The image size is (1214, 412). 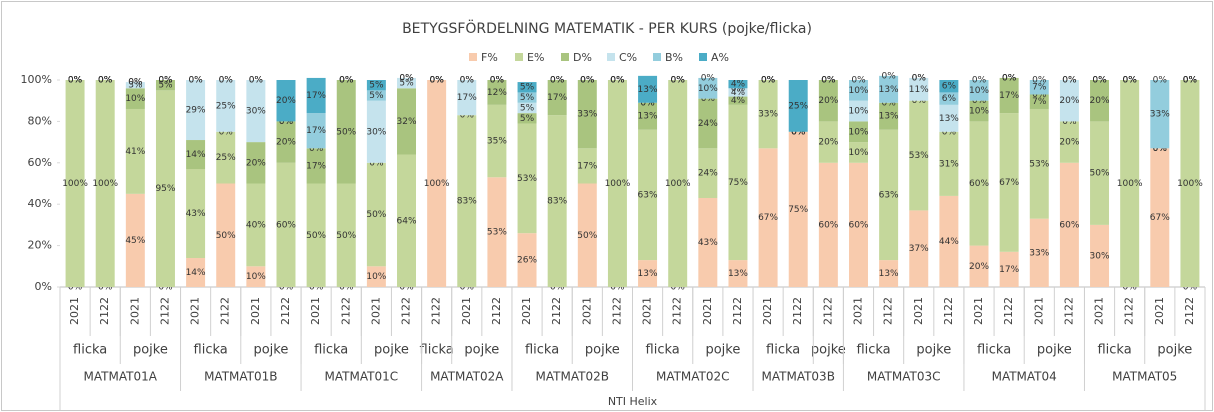 What do you see at coordinates (36, 79) in the screenshot?
I see `y-tick-label: 100%` at bounding box center [36, 79].